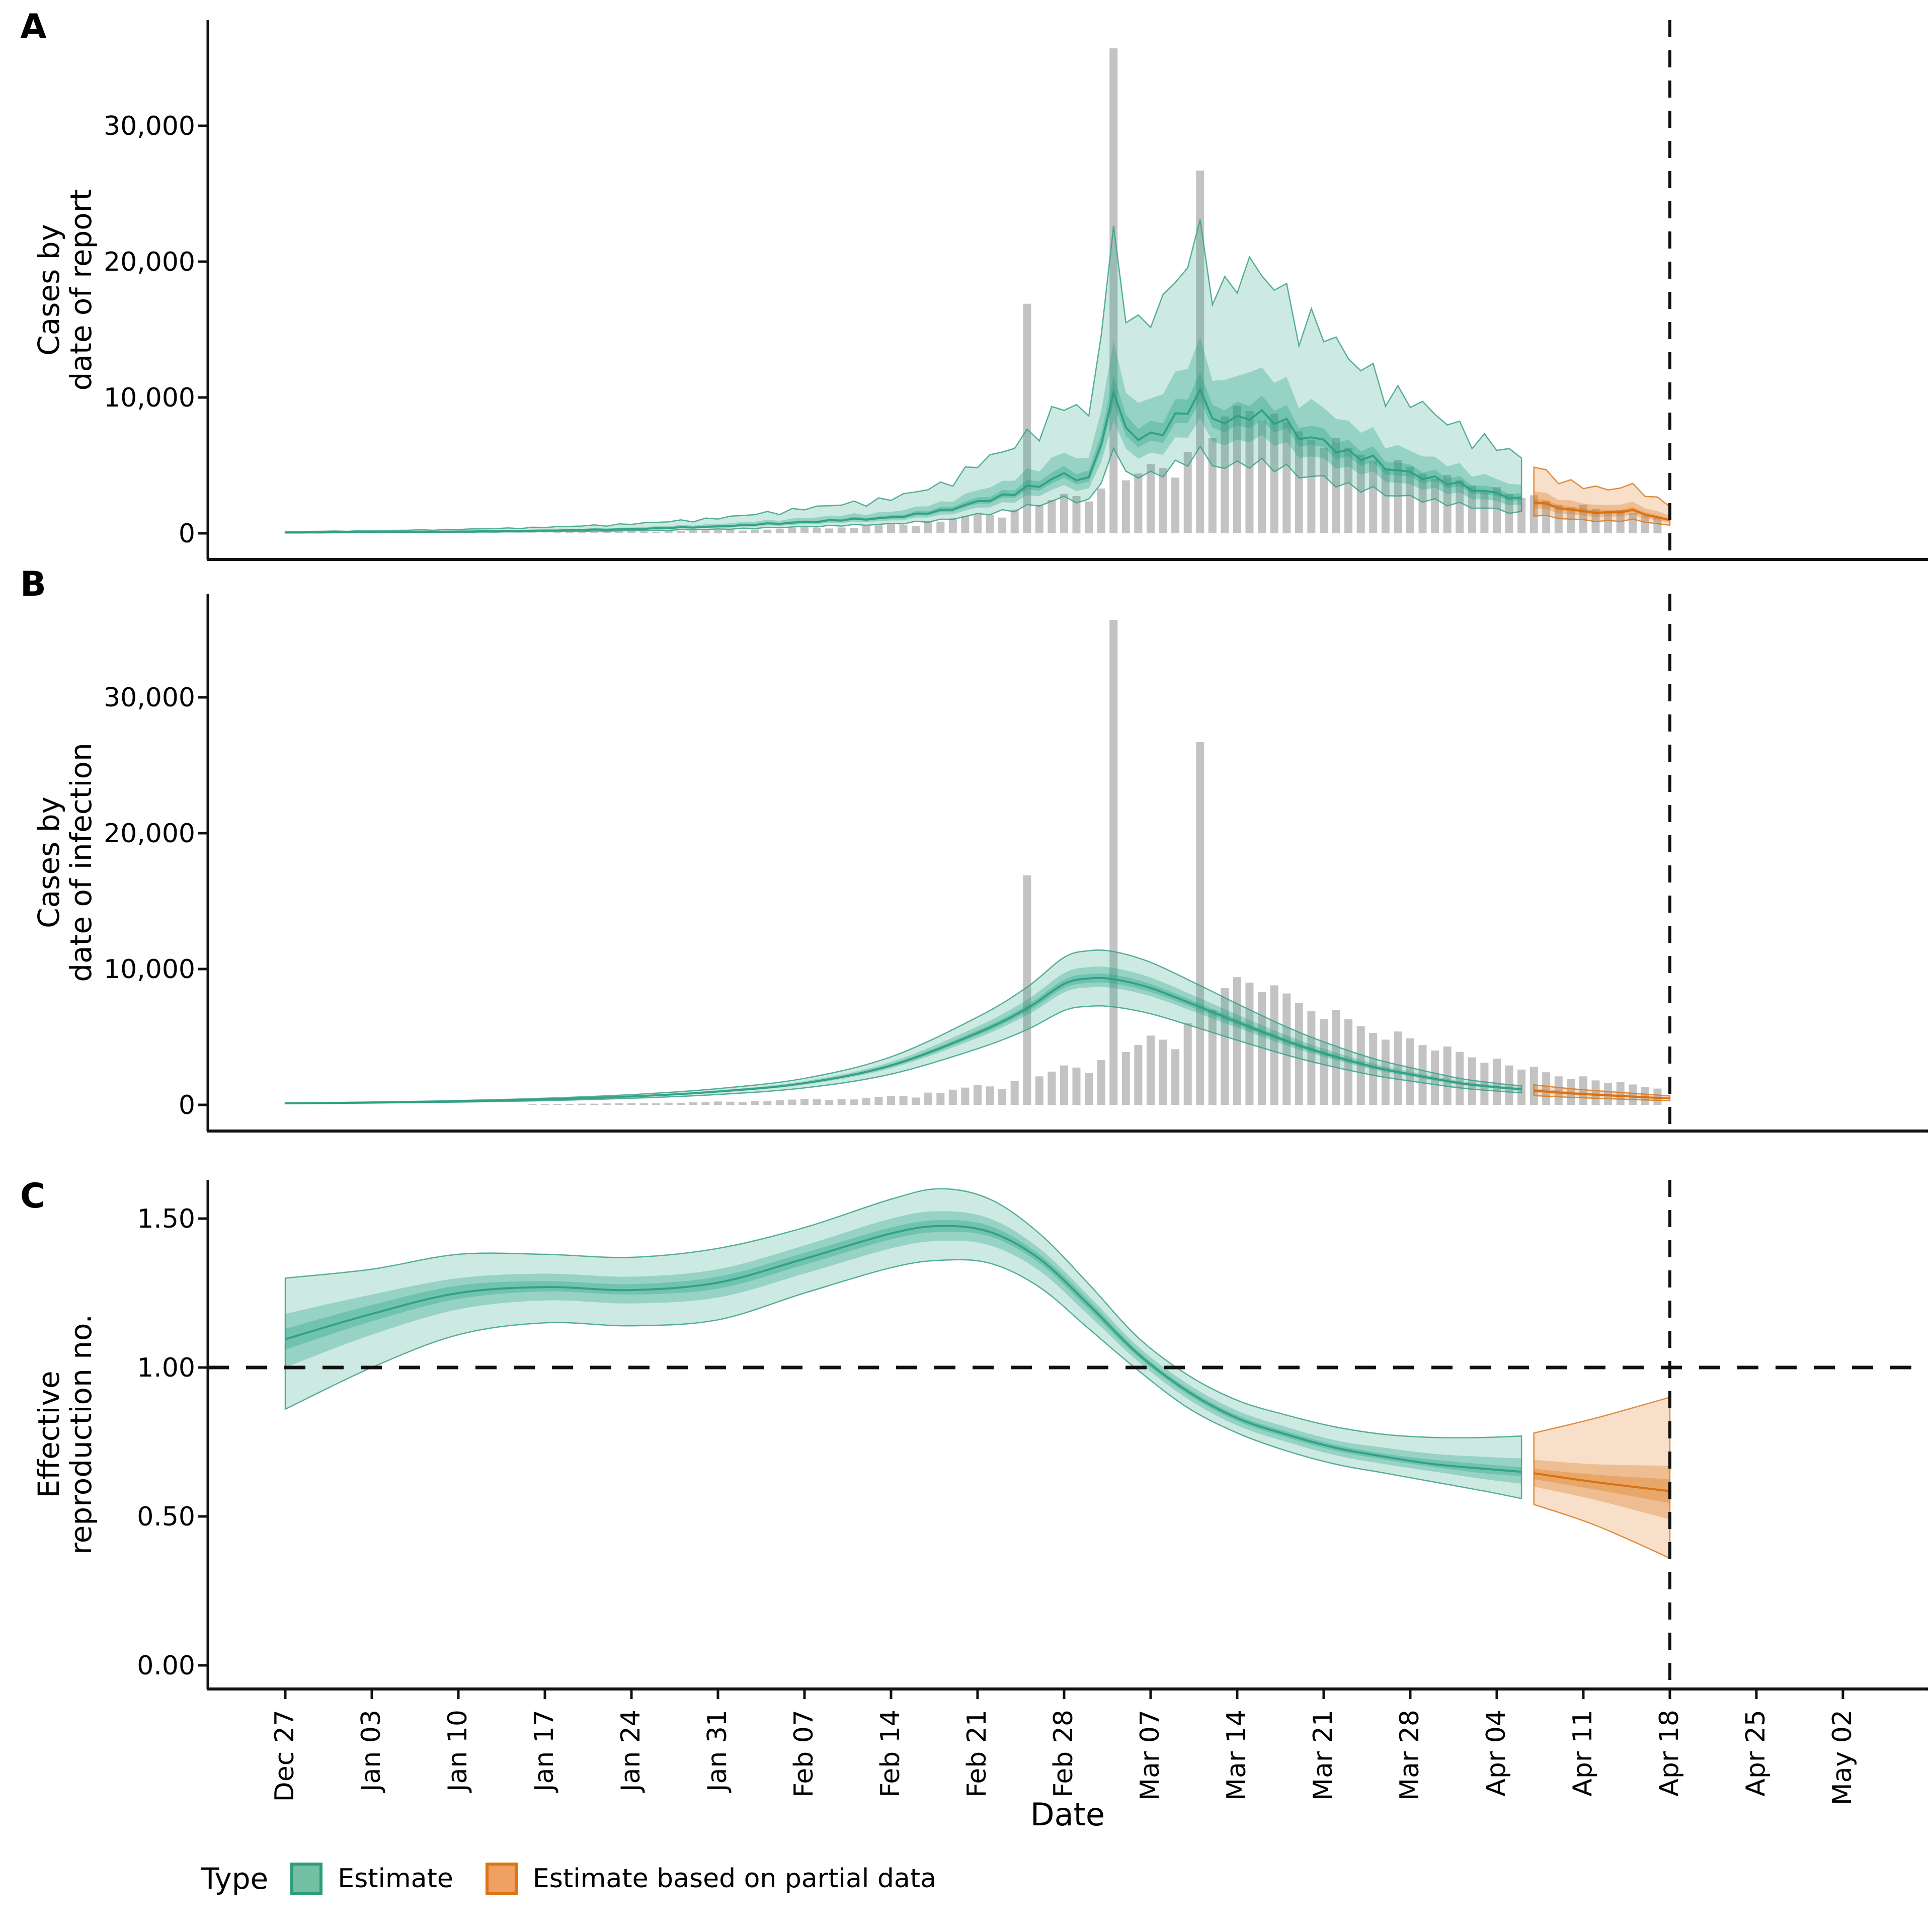 The image size is (1932, 1932). Describe the element at coordinates (306, 1879) in the screenshot. I see `estimate-swatch-icon` at that location.